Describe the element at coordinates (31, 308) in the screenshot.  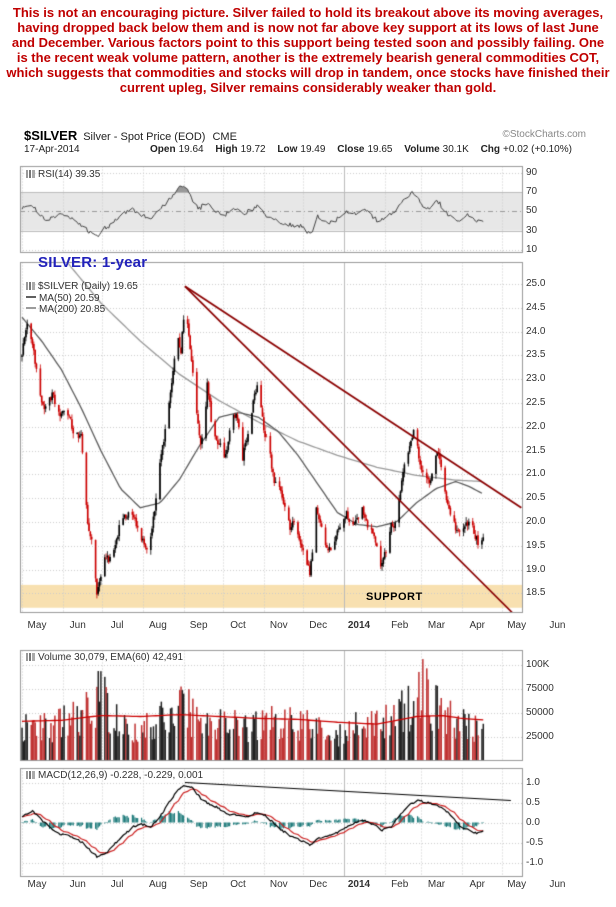
I see `ma200-line-icon` at that location.